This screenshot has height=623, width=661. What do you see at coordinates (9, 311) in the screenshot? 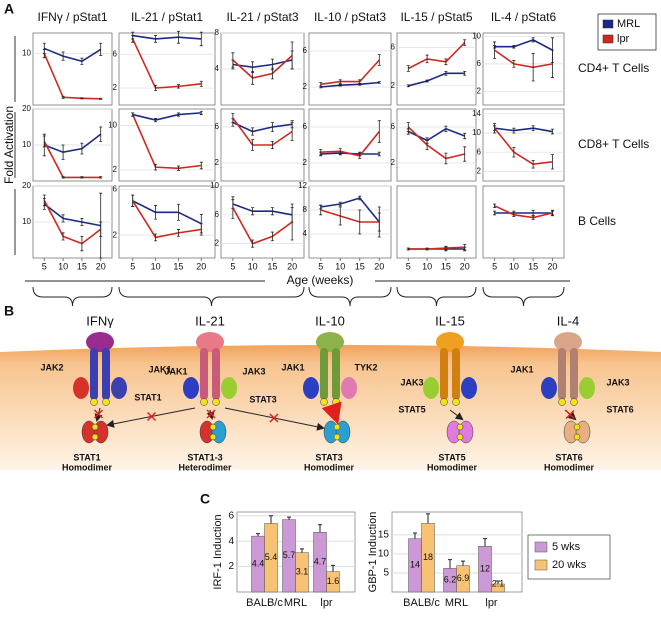
I see `panel-label: B` at bounding box center [9, 311].